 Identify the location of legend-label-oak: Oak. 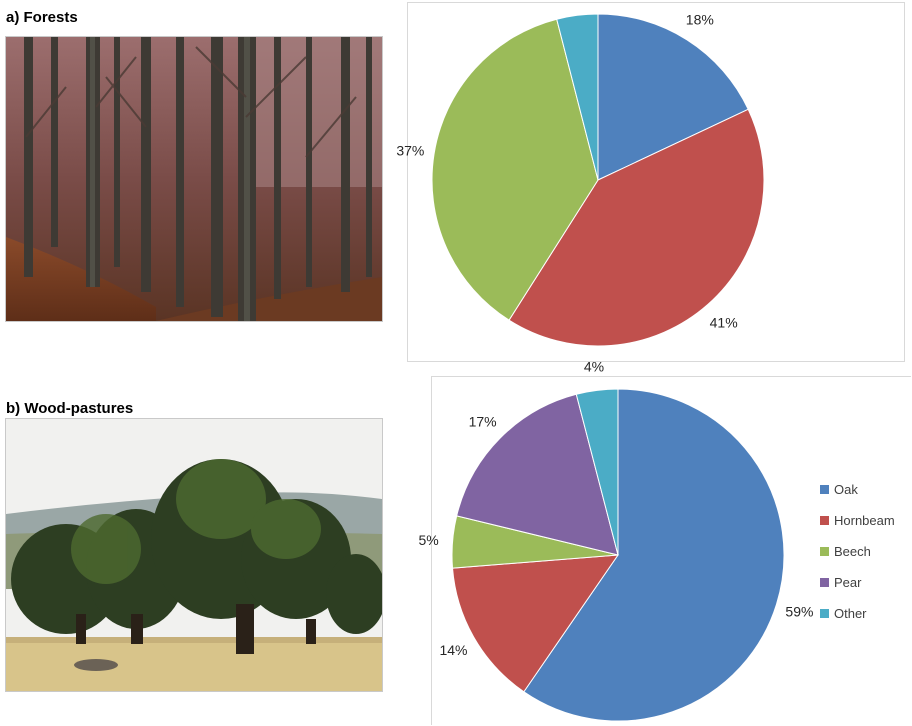
(846, 489).